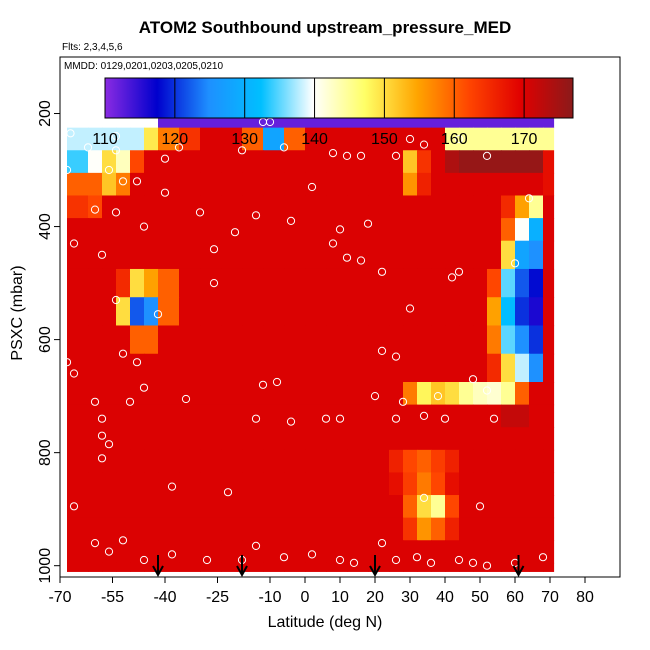  Describe the element at coordinates (269, 597) in the screenshot. I see `x-tick-label: -10` at that location.